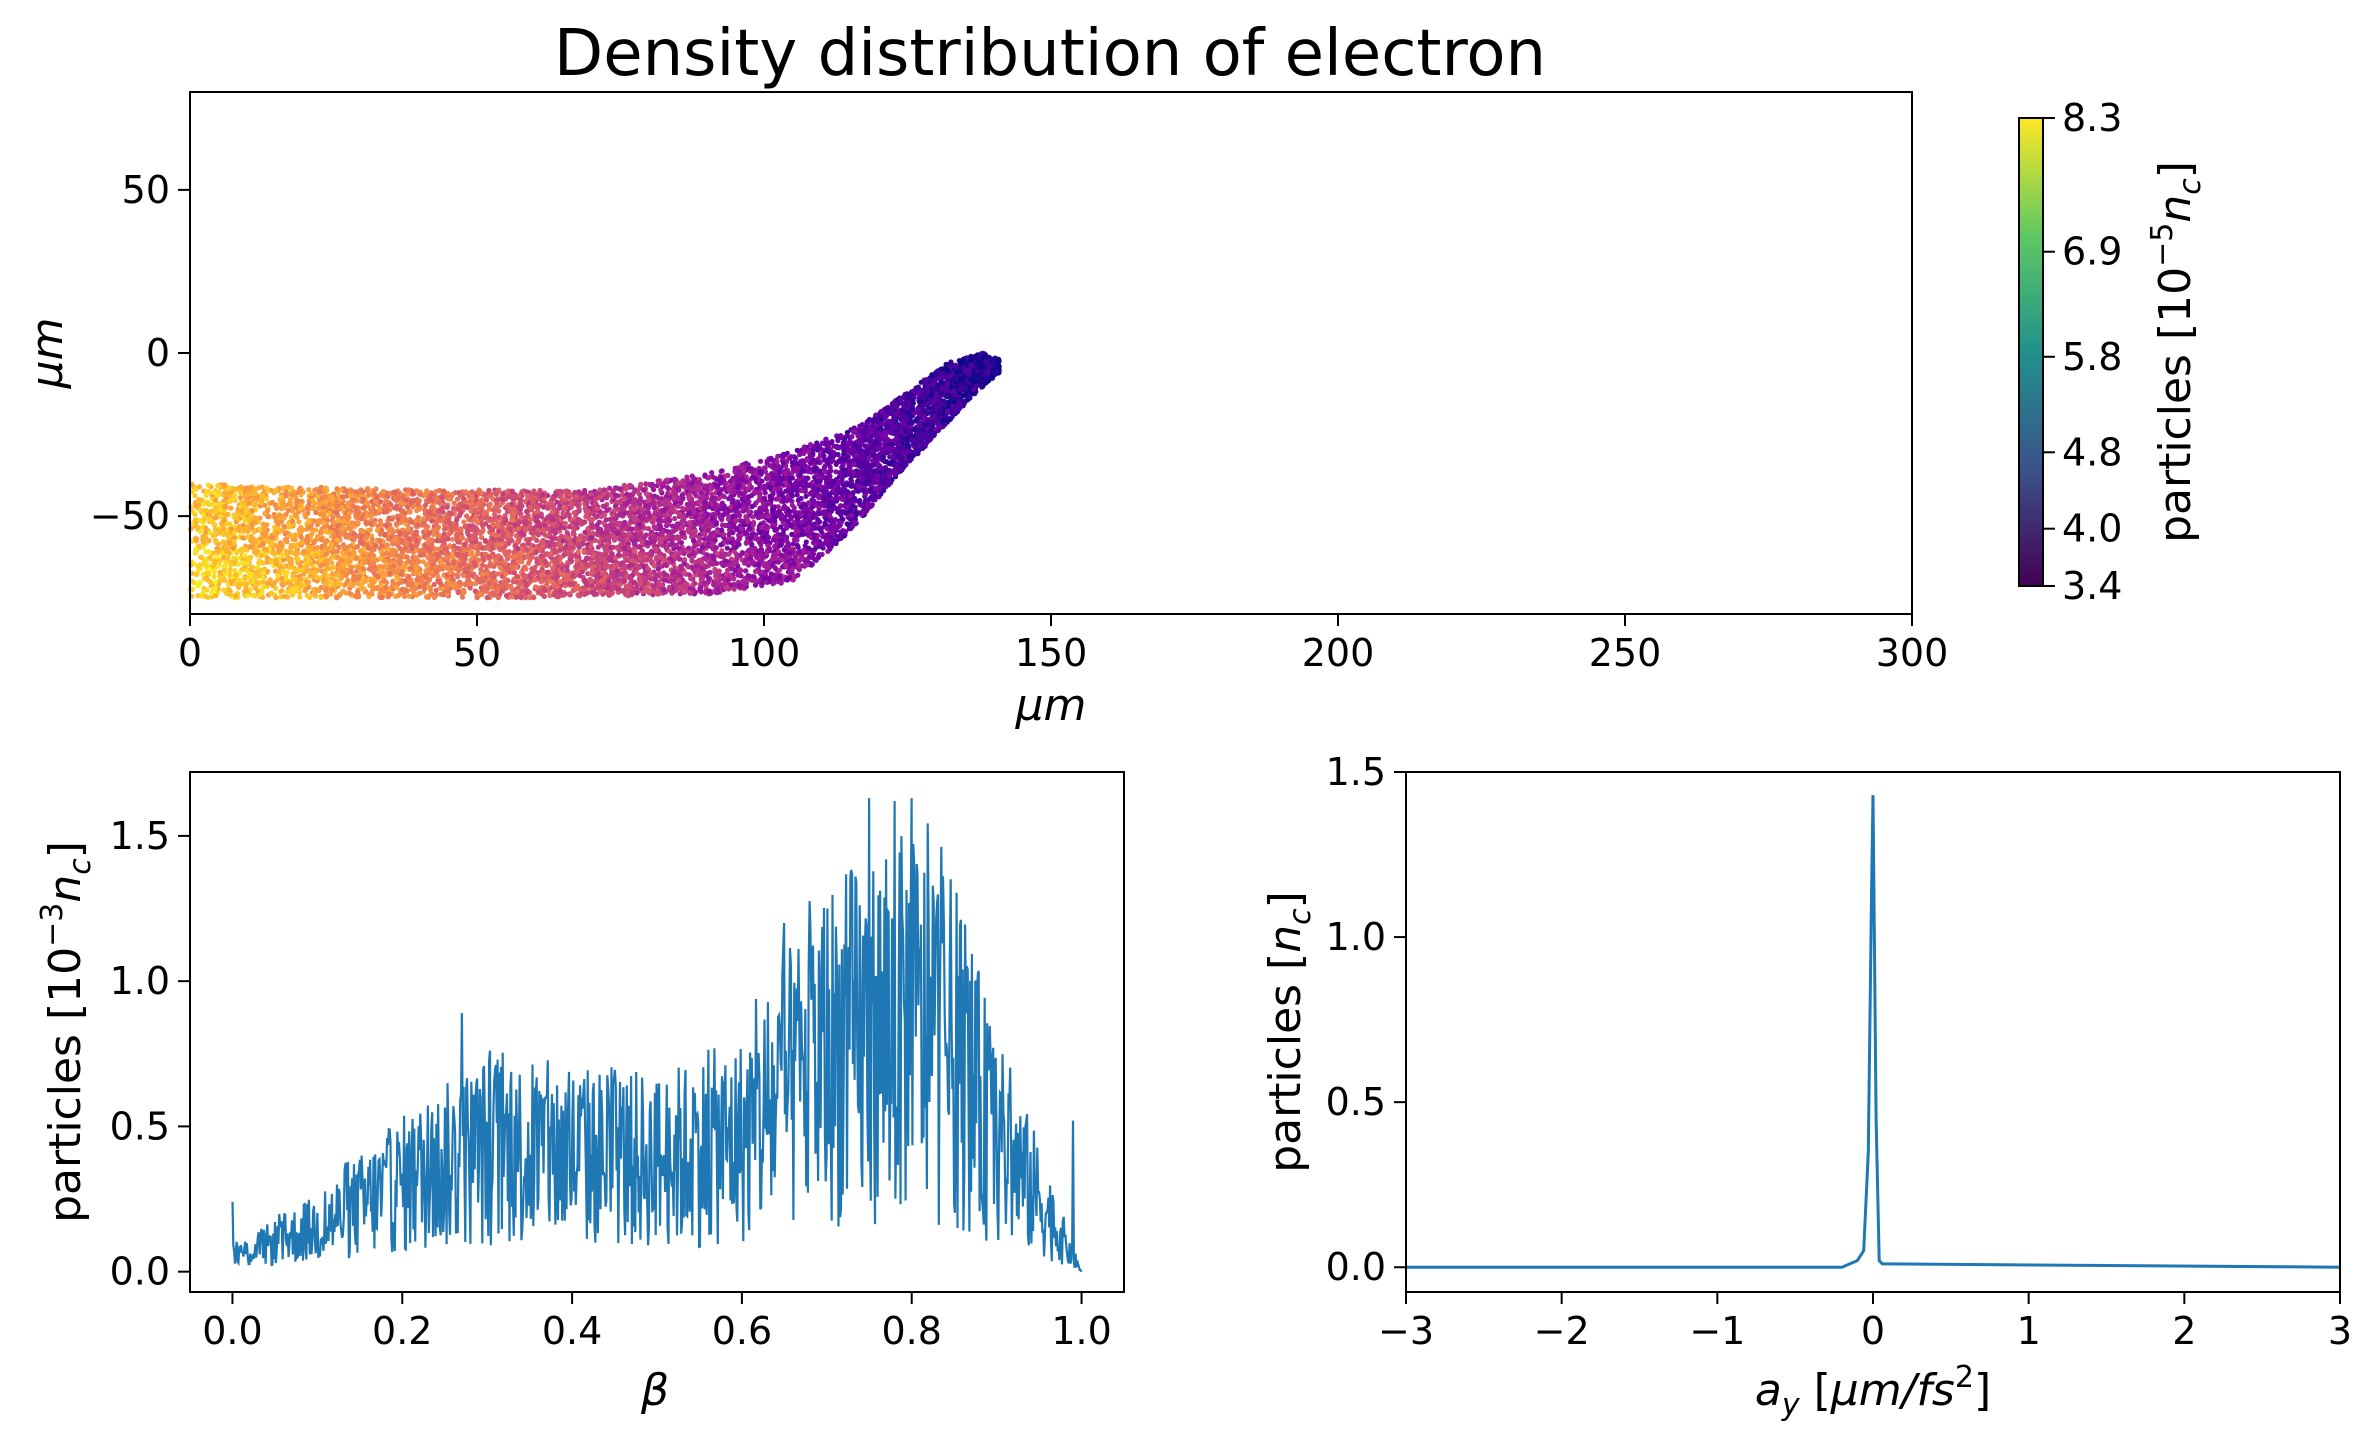 The height and width of the screenshot is (1444, 2369). What do you see at coordinates (1050, 54) in the screenshot?
I see `chart-title: Density distribution of electron` at bounding box center [1050, 54].